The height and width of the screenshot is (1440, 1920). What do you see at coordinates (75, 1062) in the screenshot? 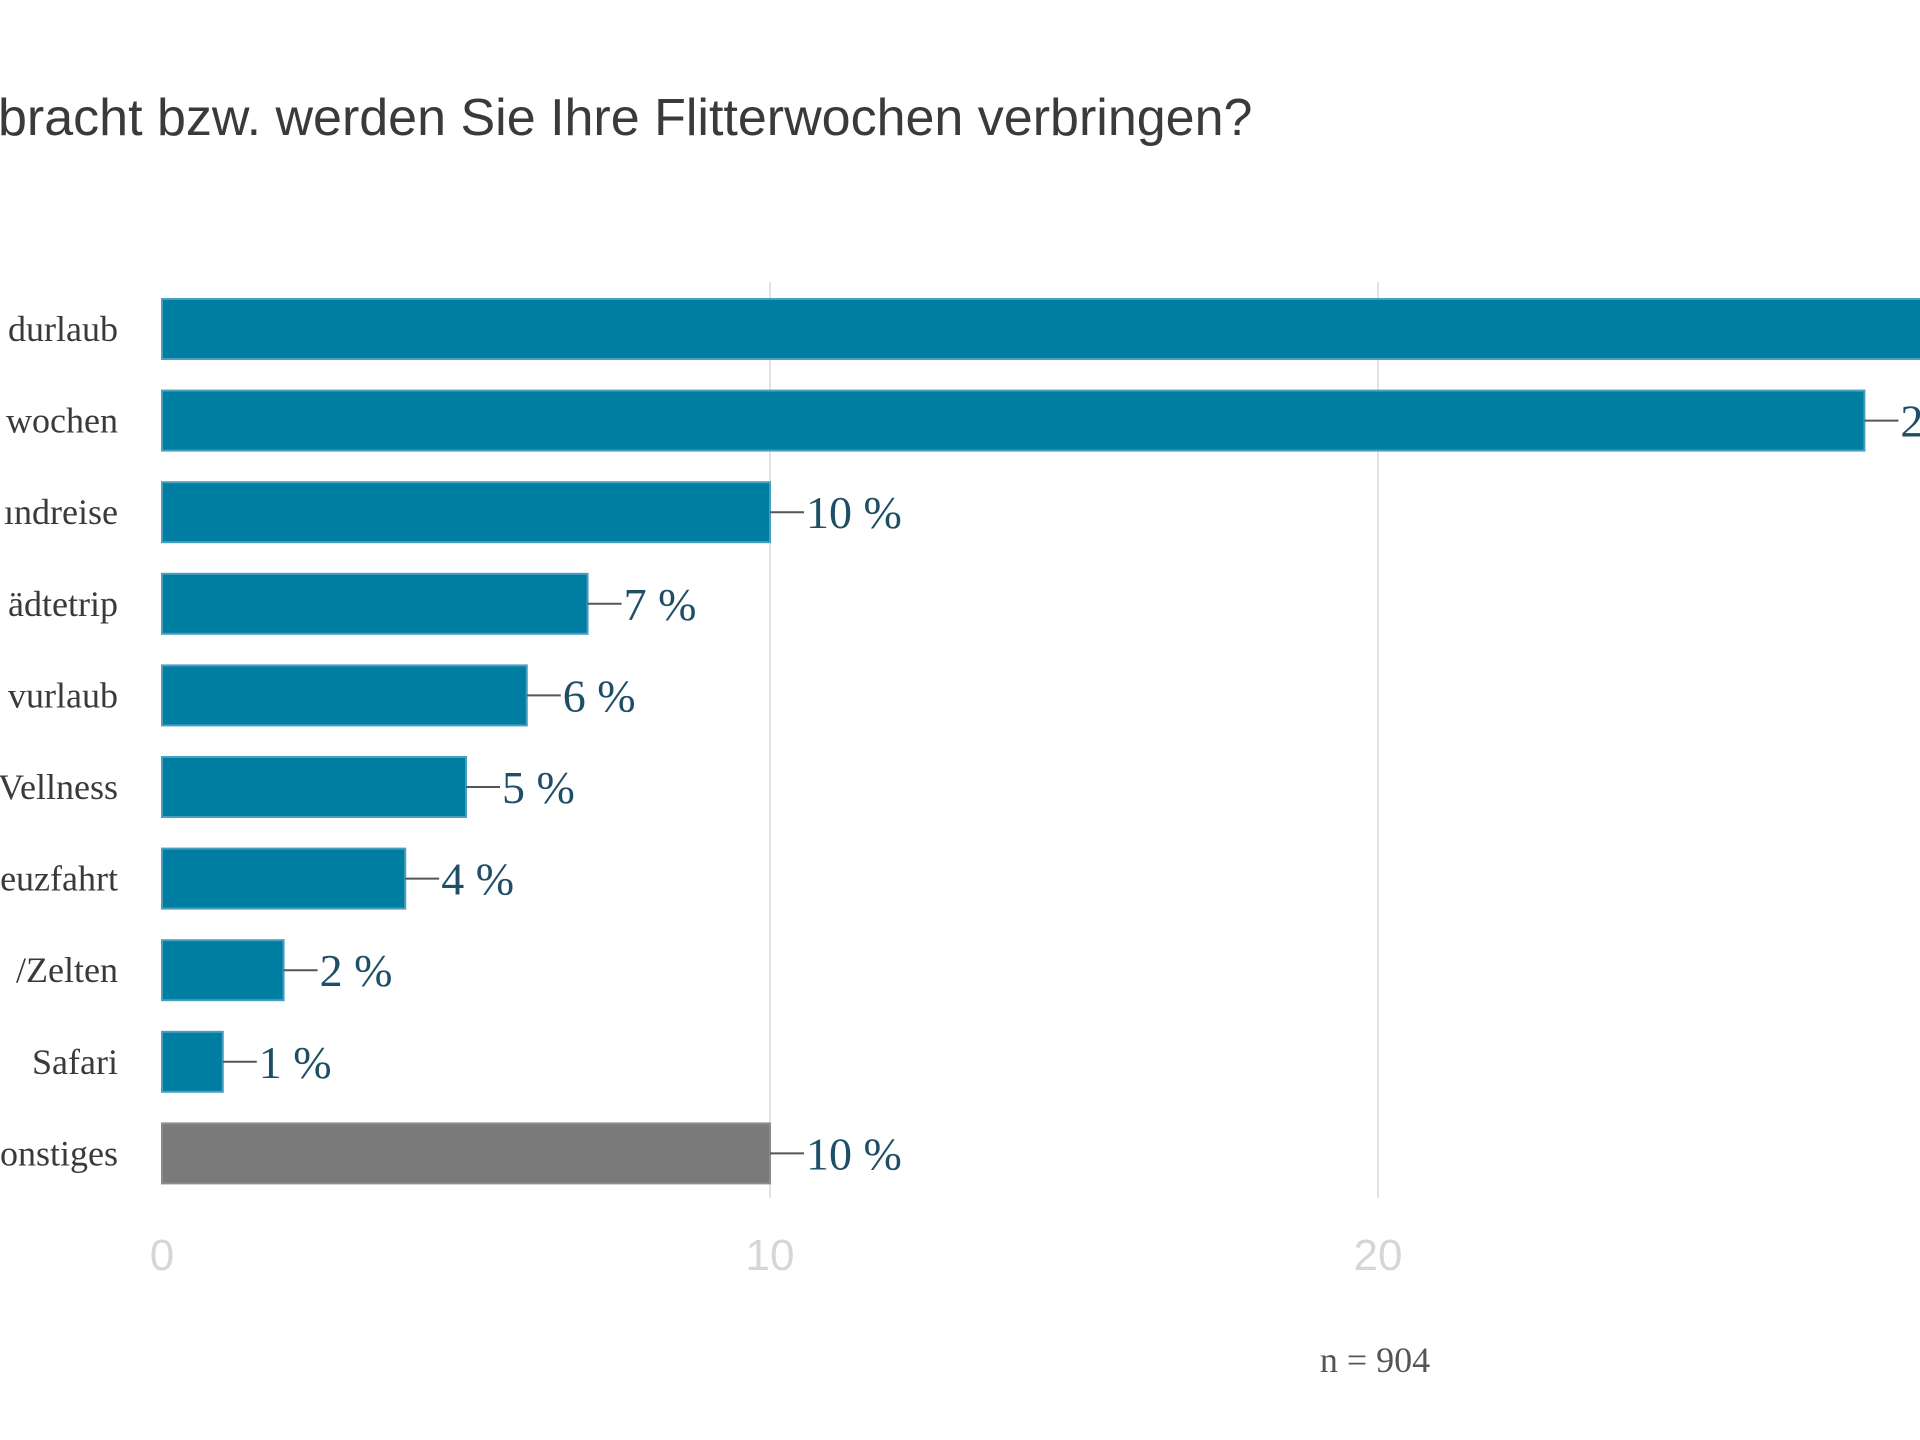
I see `category-label-9: Safari` at bounding box center [75, 1062].